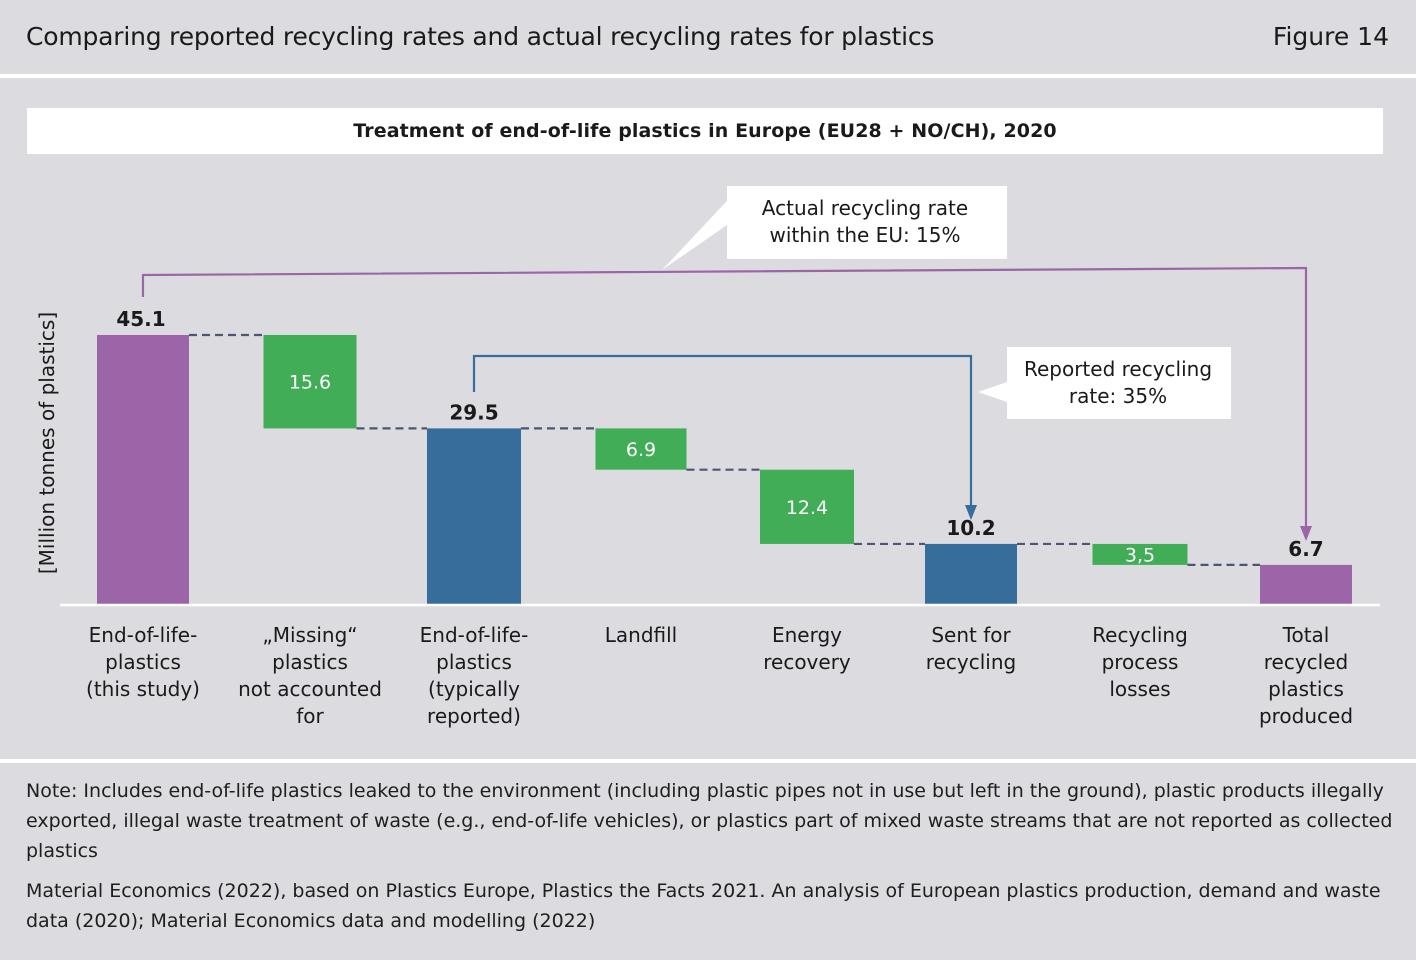  I want to click on category-label: Energy, so click(807, 635).